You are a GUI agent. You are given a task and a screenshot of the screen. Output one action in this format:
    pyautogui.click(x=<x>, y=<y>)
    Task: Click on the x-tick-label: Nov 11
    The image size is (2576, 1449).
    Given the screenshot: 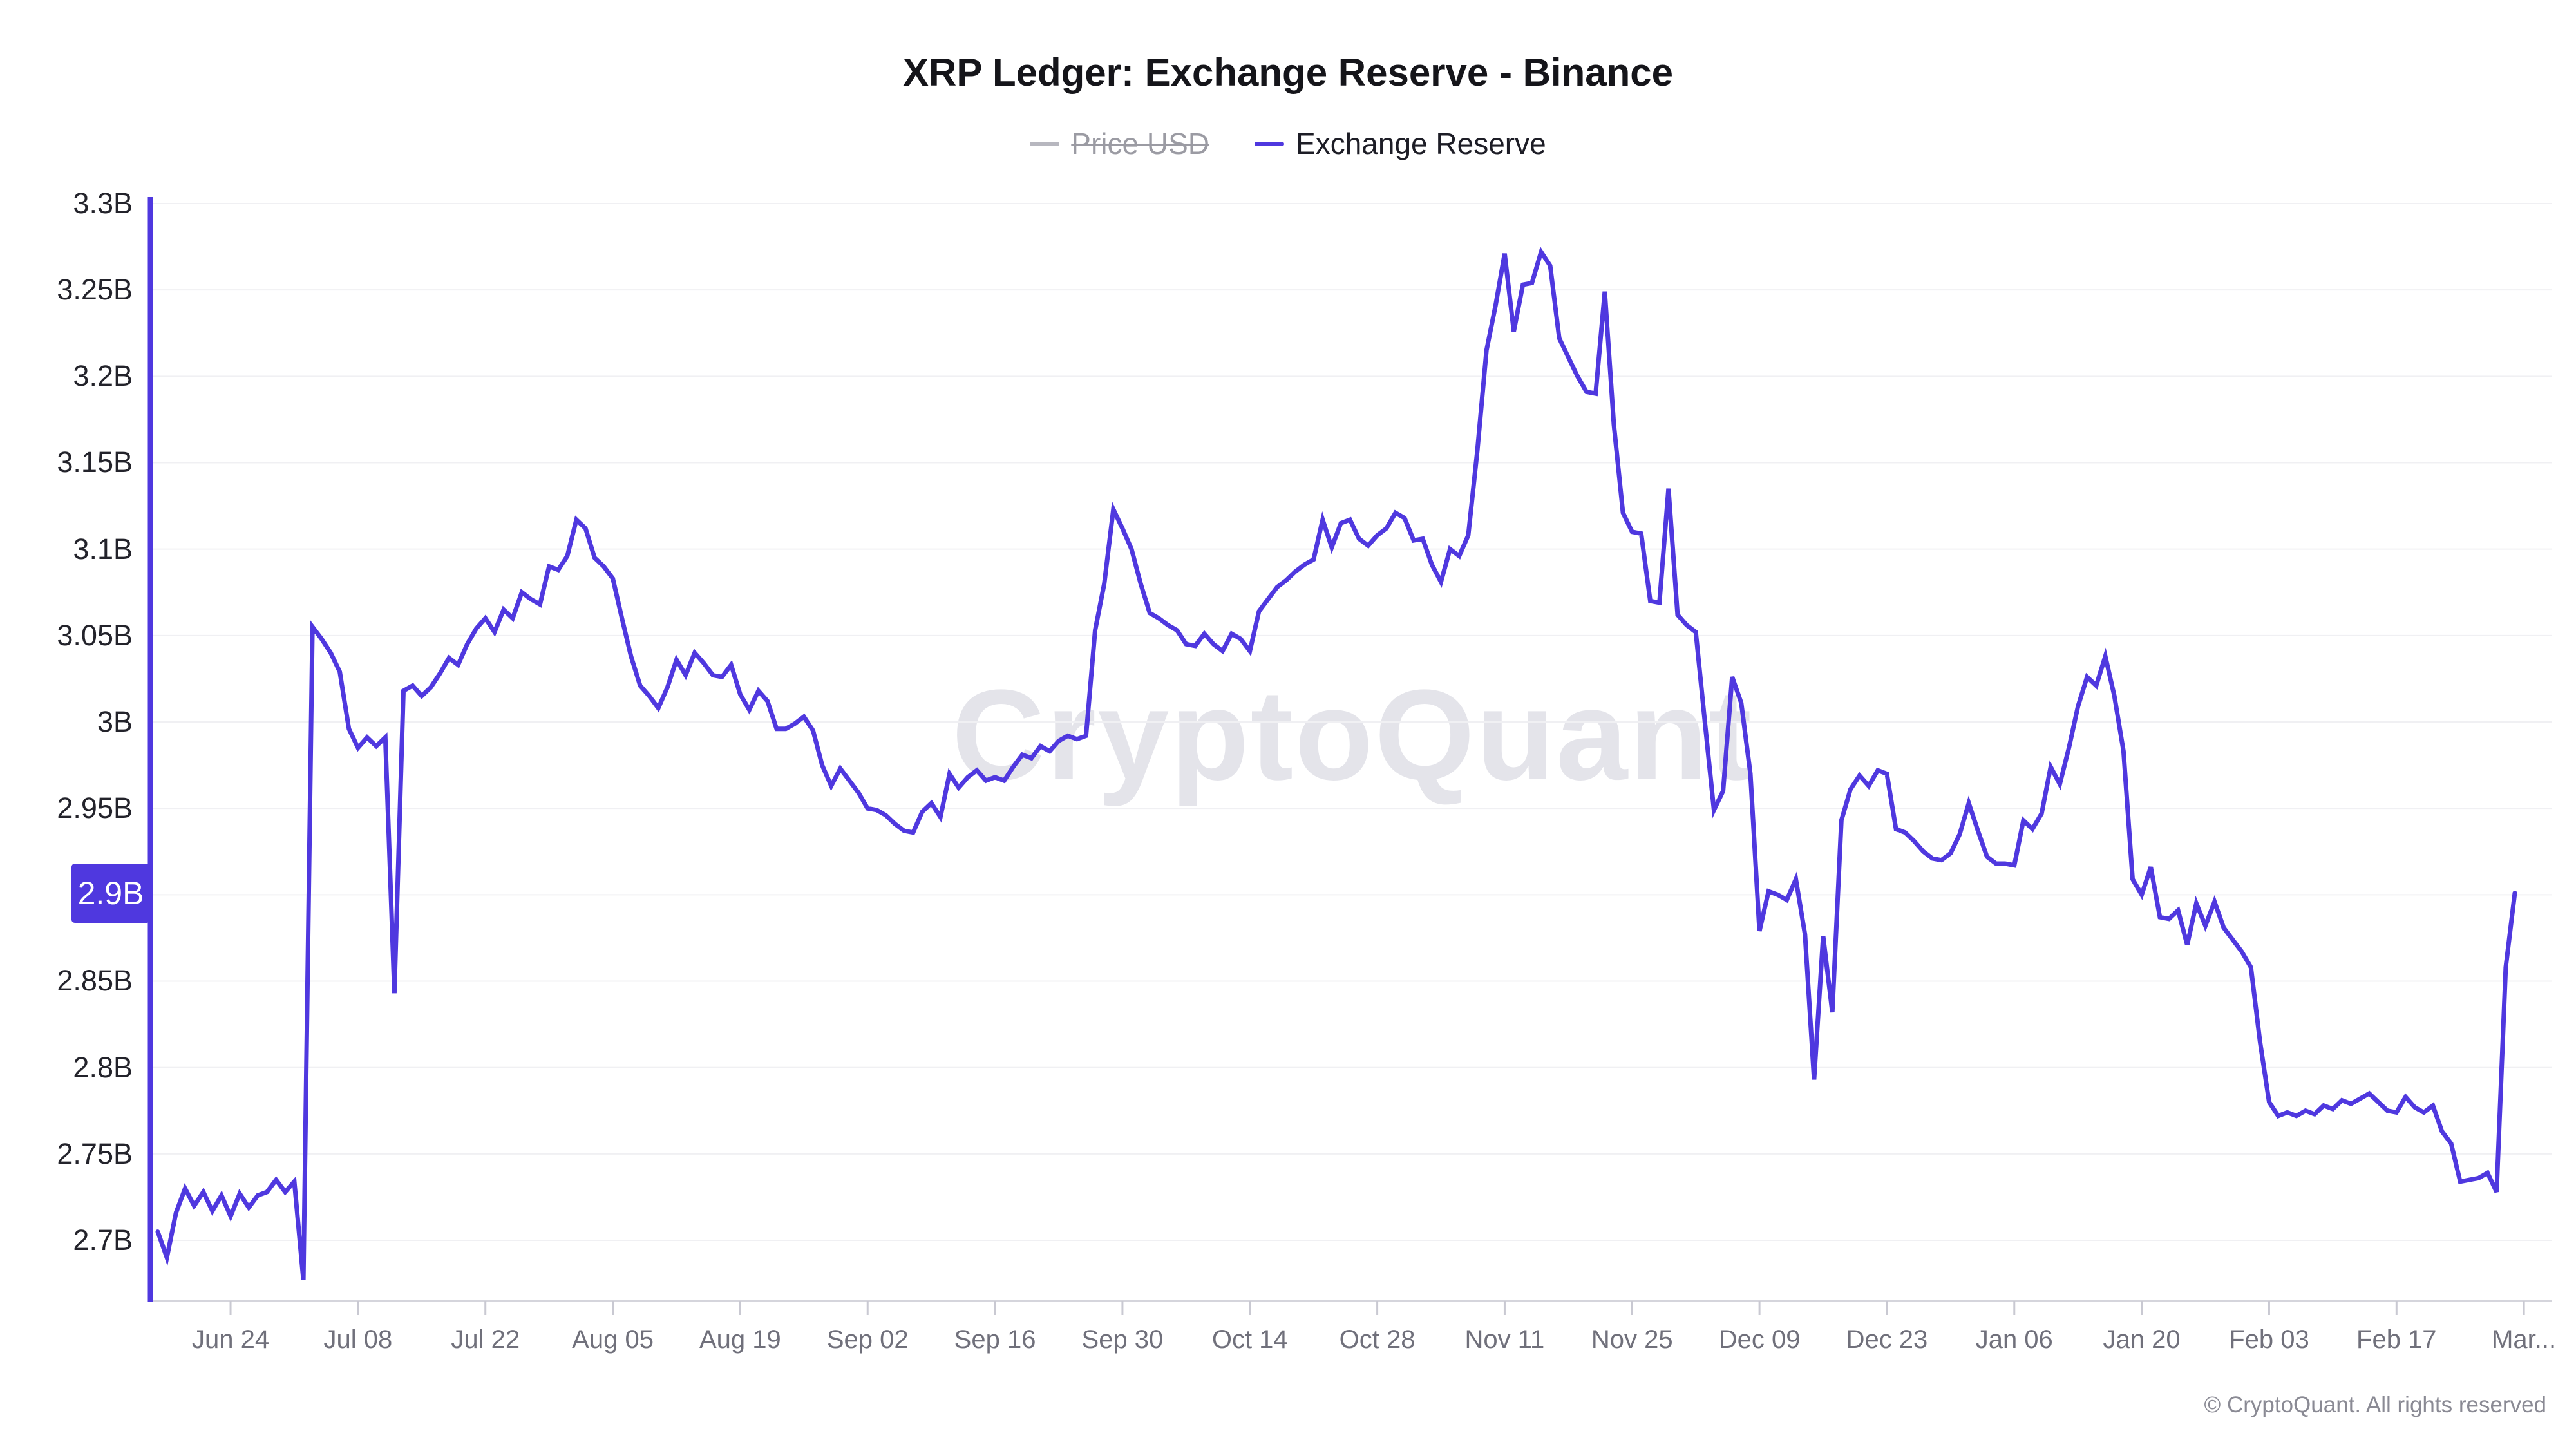 What is the action you would take?
    pyautogui.click(x=1504, y=1339)
    